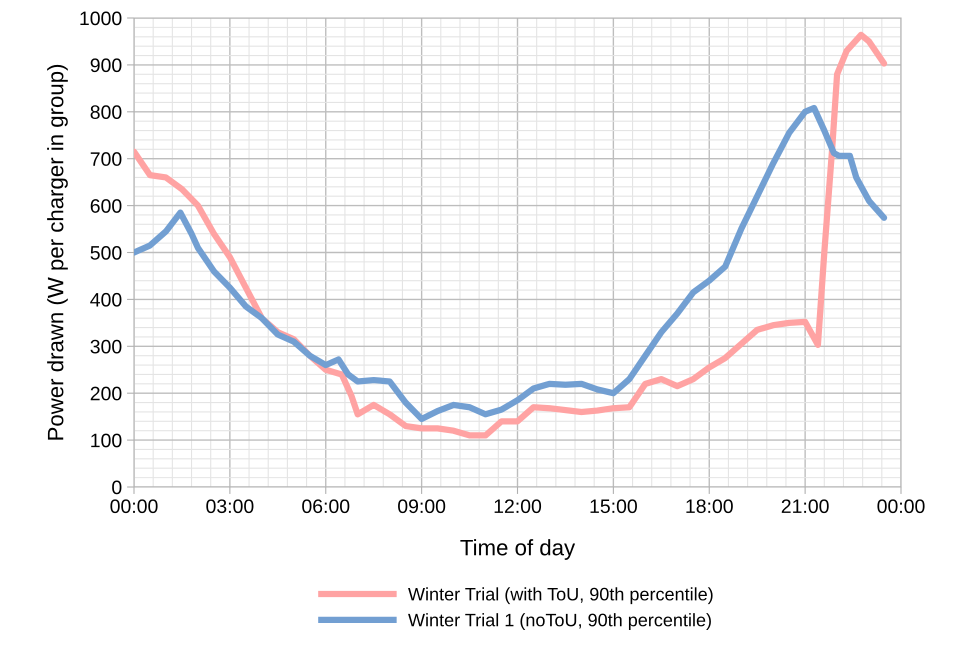  I want to click on y-tick-label: 800, so click(106, 112).